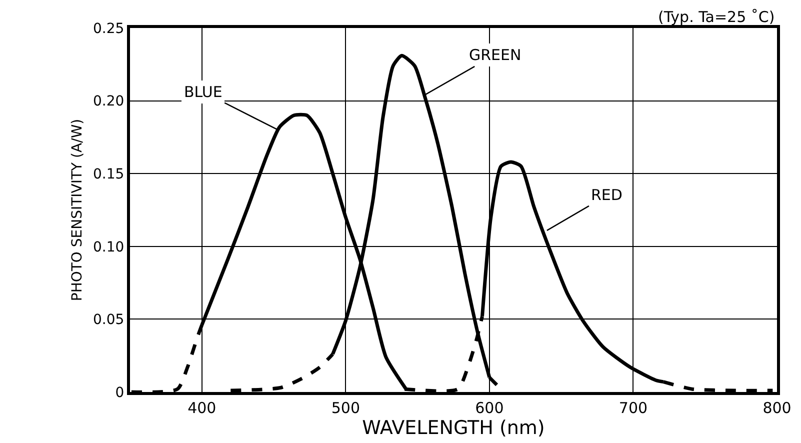  I want to click on x-tick-label: 600, so click(489, 408).